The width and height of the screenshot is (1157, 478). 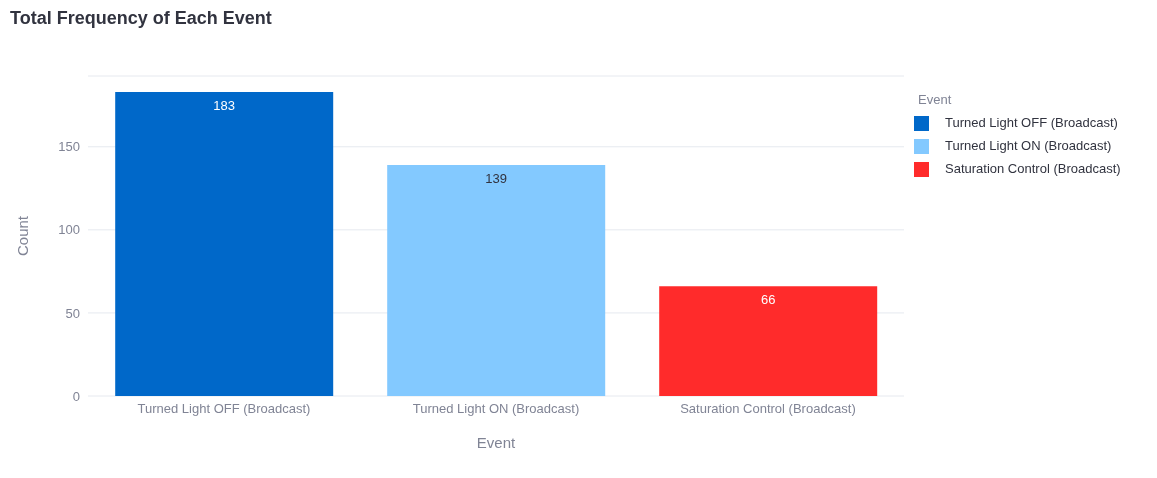 I want to click on x-tick-label: Turned Light OFF (Broadcast), so click(x=224, y=409).